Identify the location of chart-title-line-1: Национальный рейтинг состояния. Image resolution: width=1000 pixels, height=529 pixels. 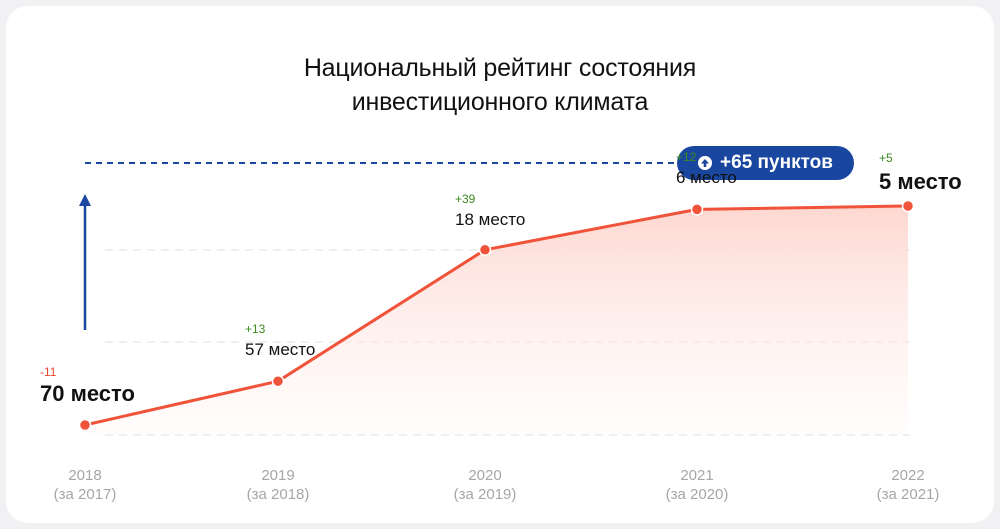
(500, 68).